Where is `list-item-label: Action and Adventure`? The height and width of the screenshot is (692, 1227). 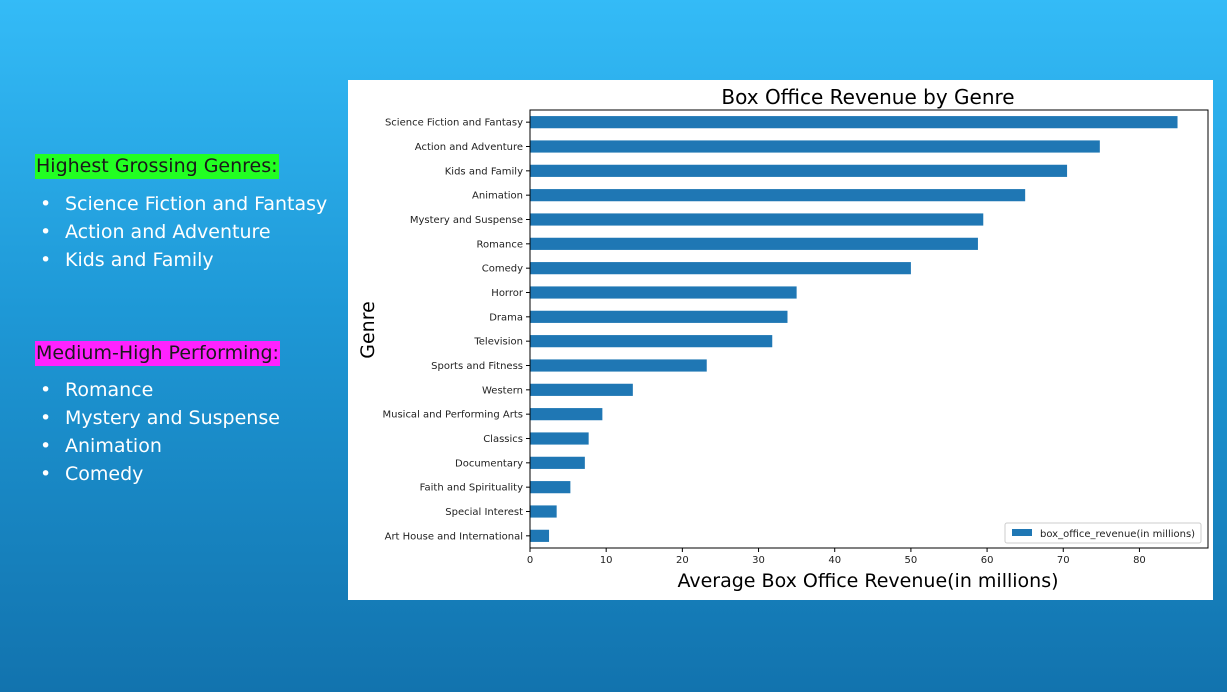 list-item-label: Action and Adventure is located at coordinates (168, 232).